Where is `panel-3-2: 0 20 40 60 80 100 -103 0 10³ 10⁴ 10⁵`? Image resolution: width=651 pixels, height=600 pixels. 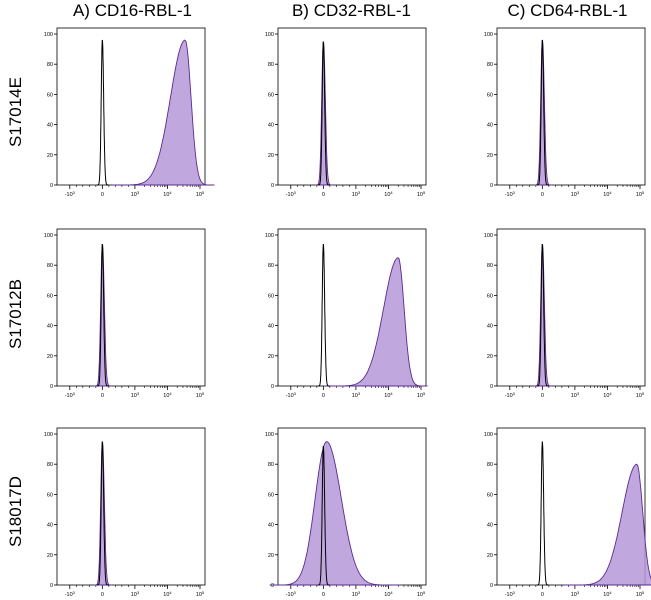
panel-3-2: 0 20 40 60 80 100 -103 0 10³ 10⁴ 10⁵ is located at coordinates (346, 512).